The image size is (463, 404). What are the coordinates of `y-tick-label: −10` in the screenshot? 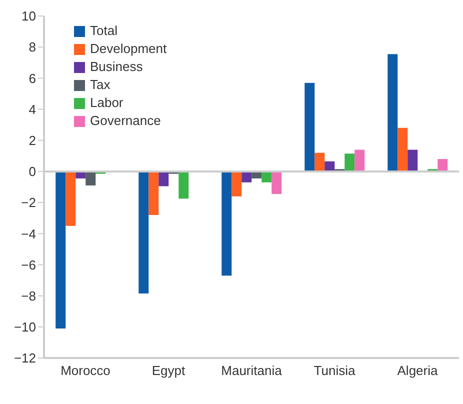 It's located at (25, 327).